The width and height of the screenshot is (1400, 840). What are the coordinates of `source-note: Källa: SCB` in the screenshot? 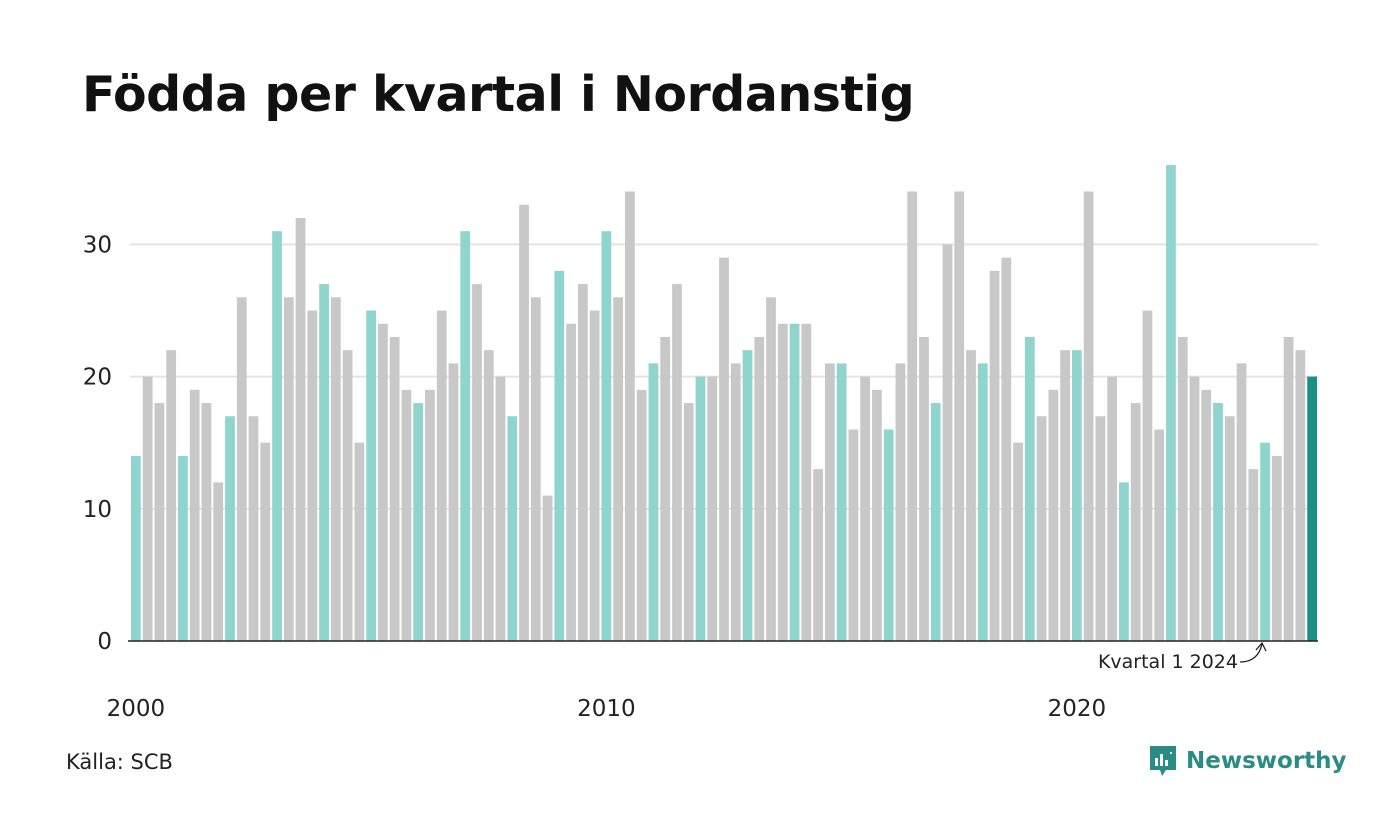 It's located at (119, 762).